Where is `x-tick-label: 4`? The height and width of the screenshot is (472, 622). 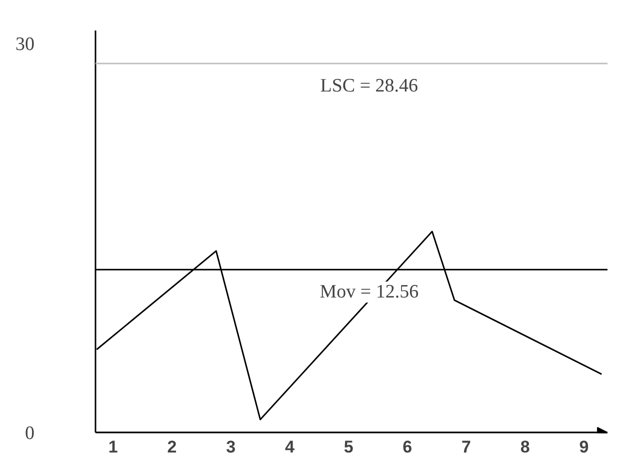
x-tick-label: 4 is located at coordinates (289, 447).